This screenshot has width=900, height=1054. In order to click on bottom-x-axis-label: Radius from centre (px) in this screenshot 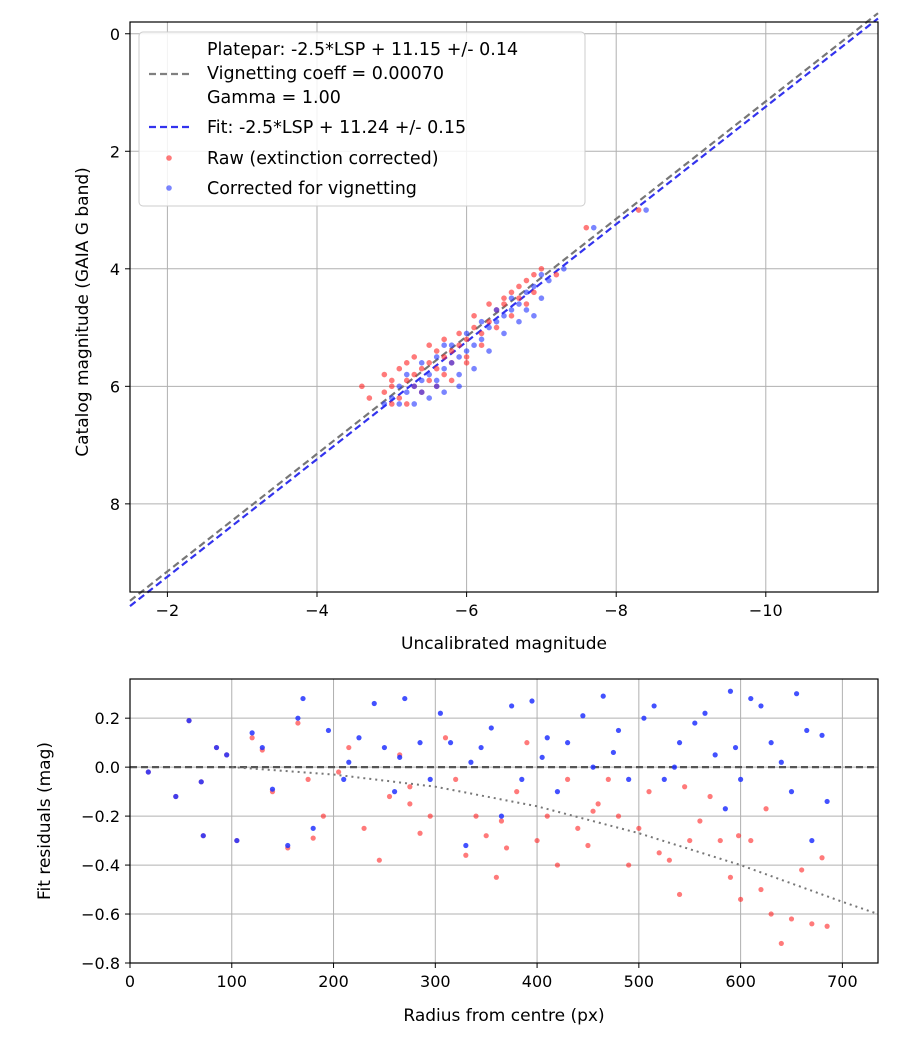, I will do `click(503, 1016)`.